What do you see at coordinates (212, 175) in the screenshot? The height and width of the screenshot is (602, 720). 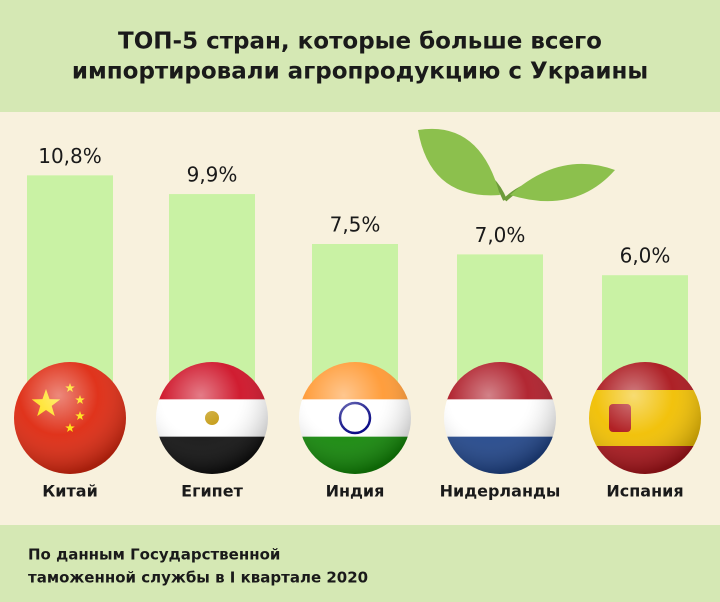 I see `value-label: 9,9%` at bounding box center [212, 175].